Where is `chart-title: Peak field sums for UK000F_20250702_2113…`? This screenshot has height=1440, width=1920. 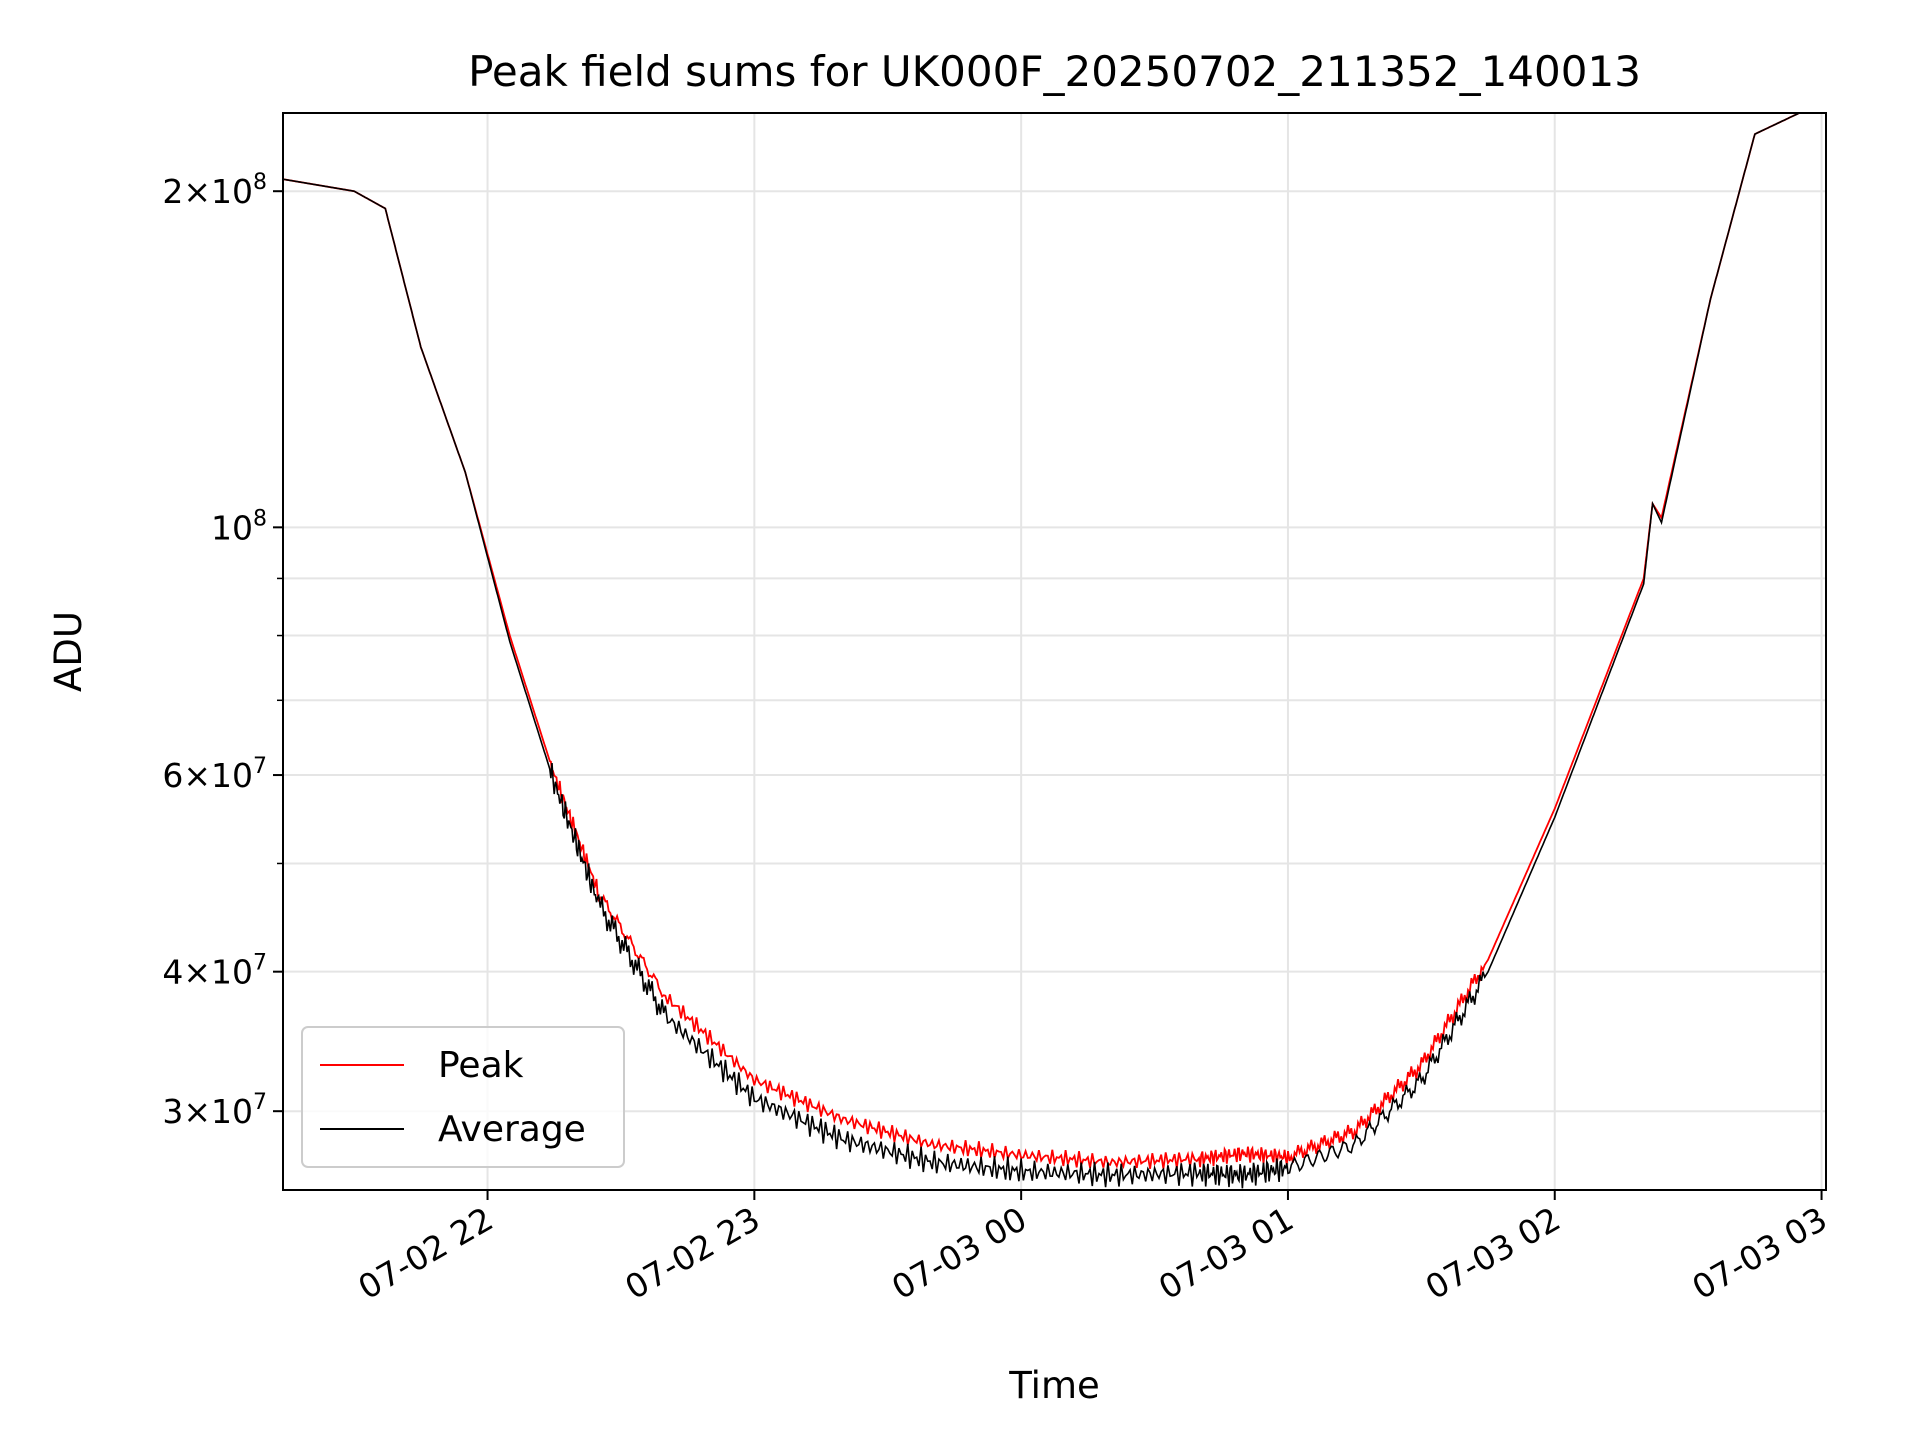 chart-title: Peak field sums for UK000F_20250702_2113… is located at coordinates (1054, 71).